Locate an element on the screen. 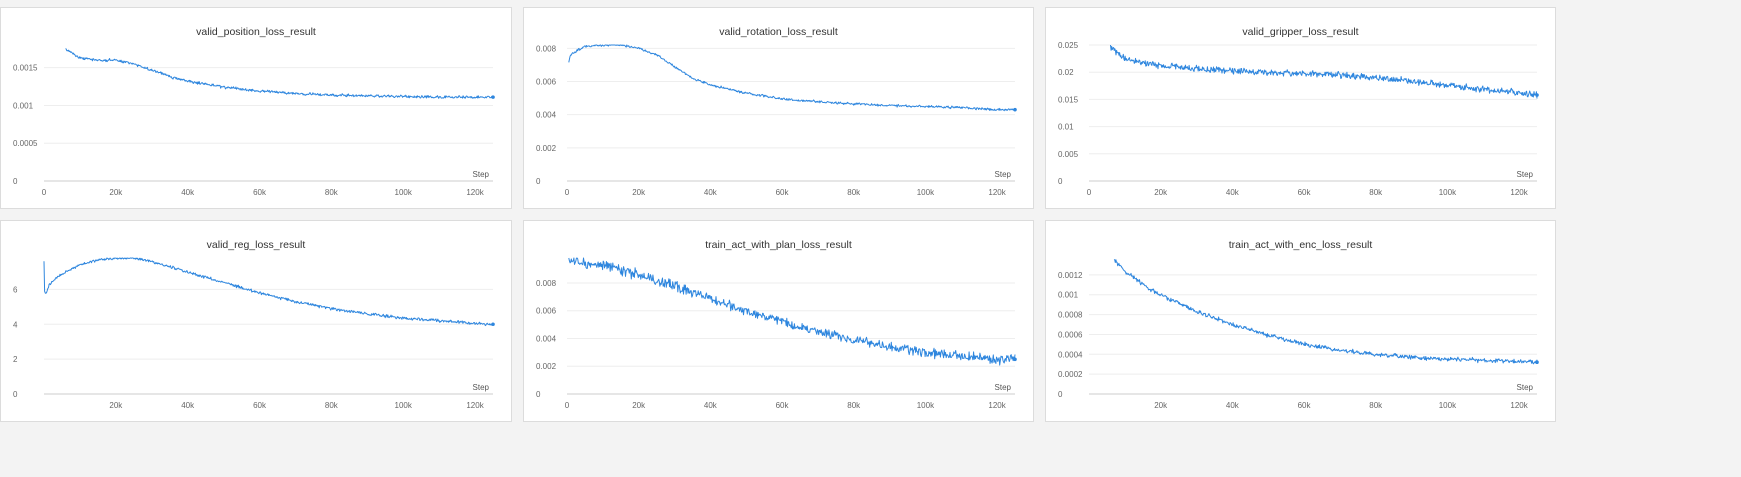 The height and width of the screenshot is (477, 1741). y-tick-label: 0.02 is located at coordinates (1066, 72).